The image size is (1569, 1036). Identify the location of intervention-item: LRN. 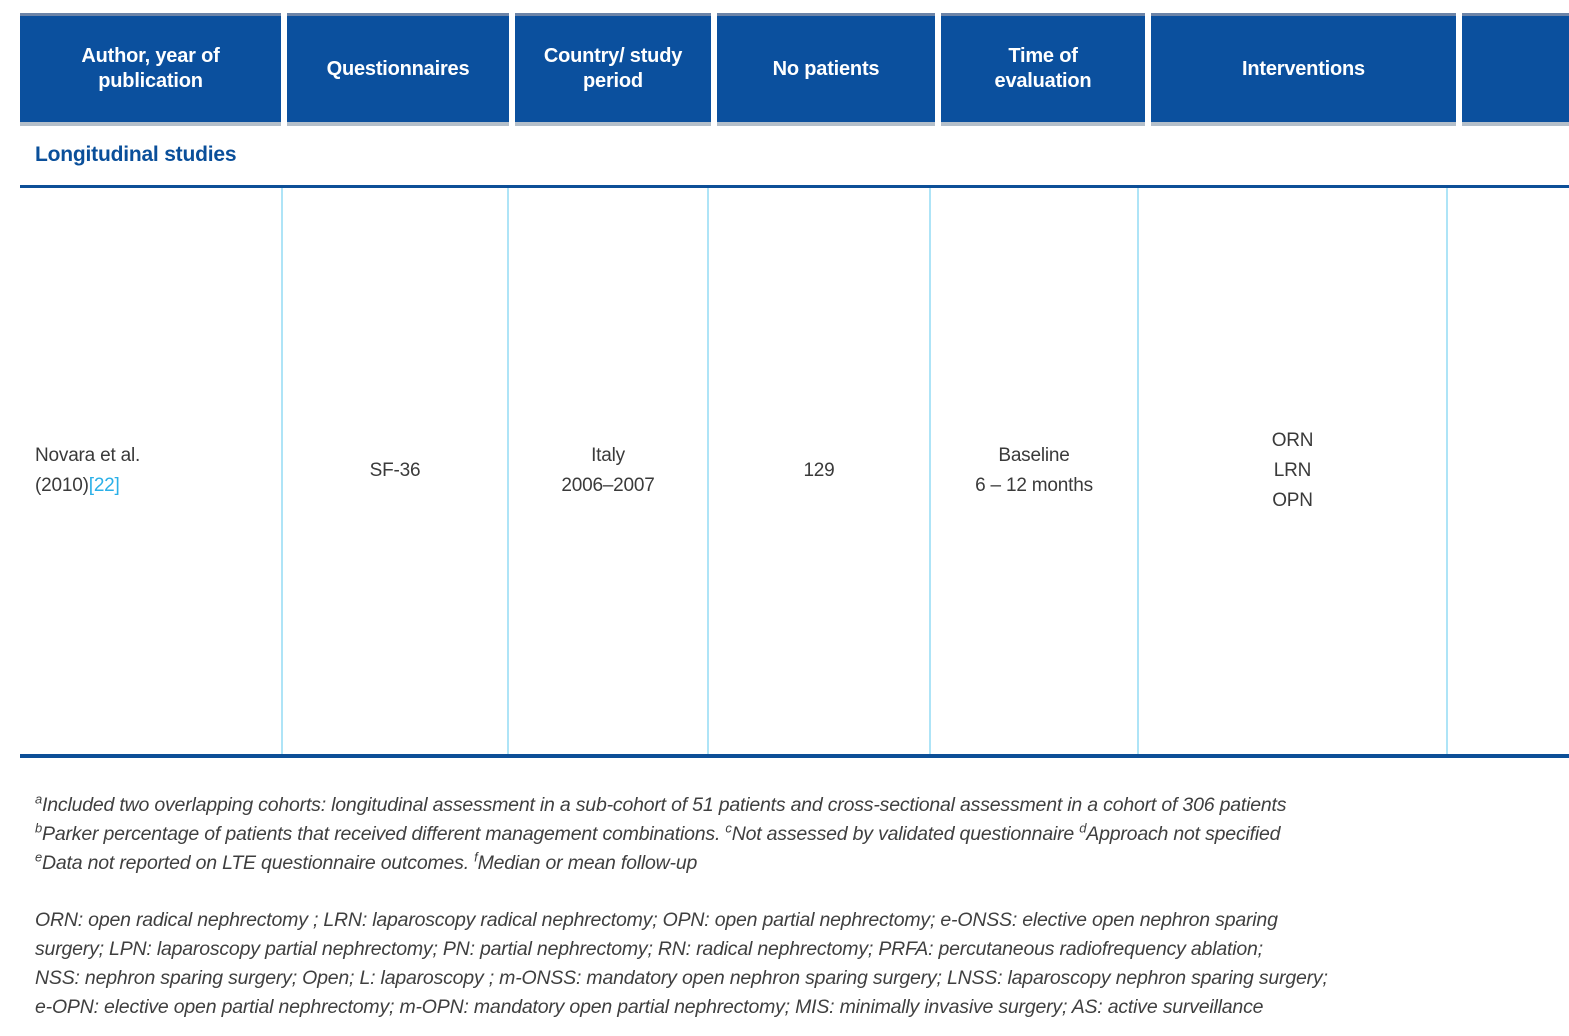
(1292, 470).